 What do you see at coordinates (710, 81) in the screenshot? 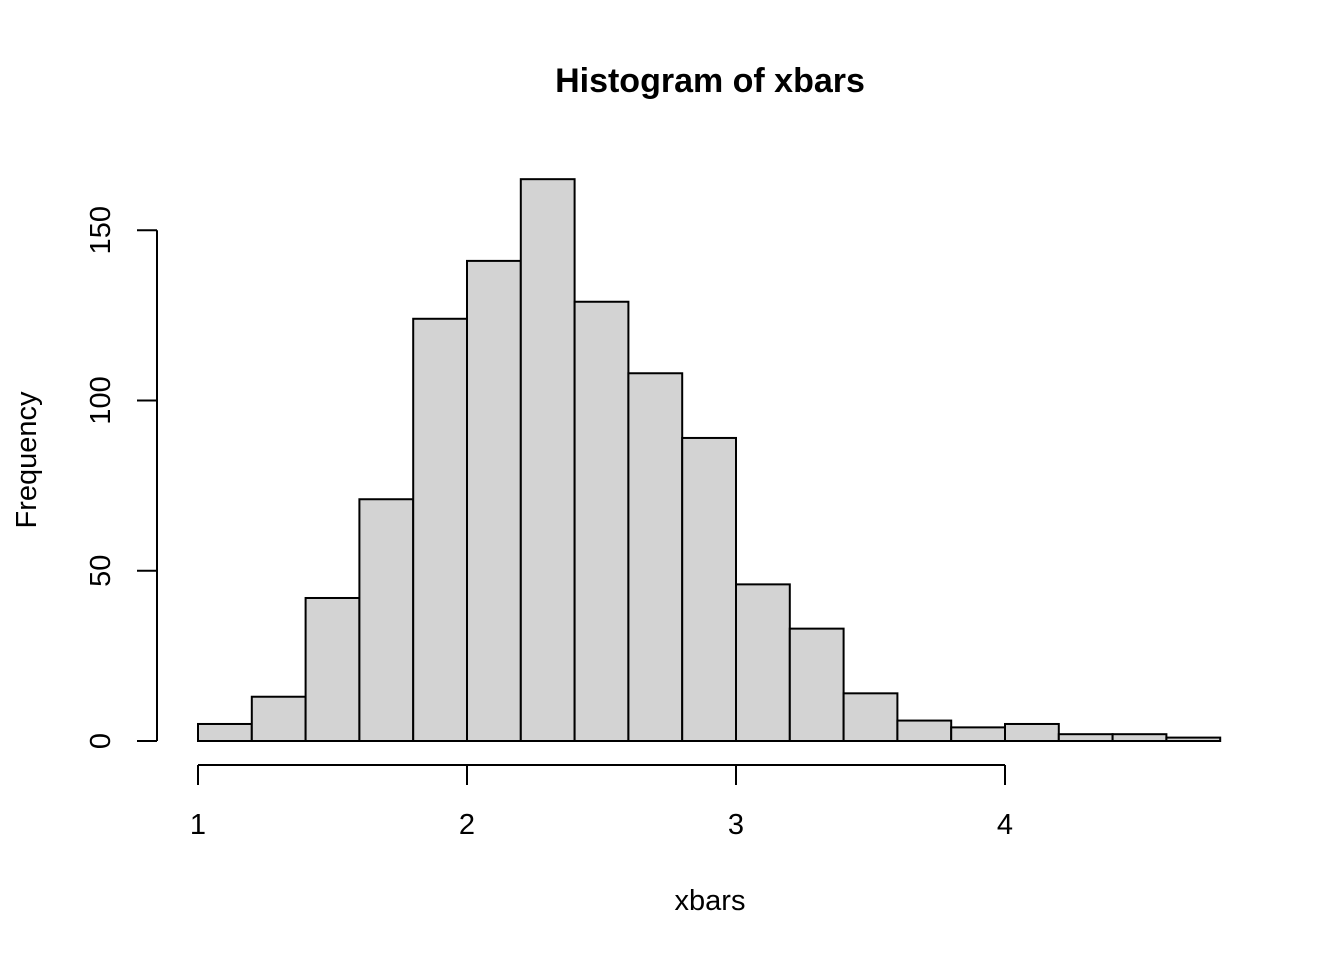
I see `chart-title: Histogram of xbars` at bounding box center [710, 81].